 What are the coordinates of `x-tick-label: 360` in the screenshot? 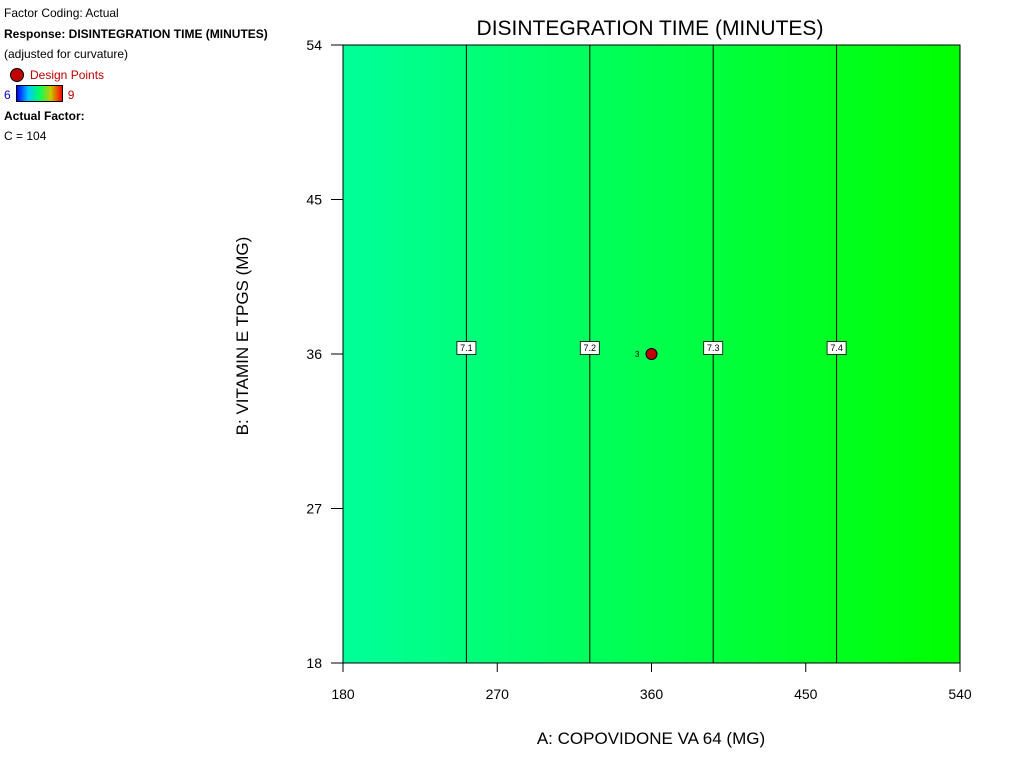 It's located at (652, 694).